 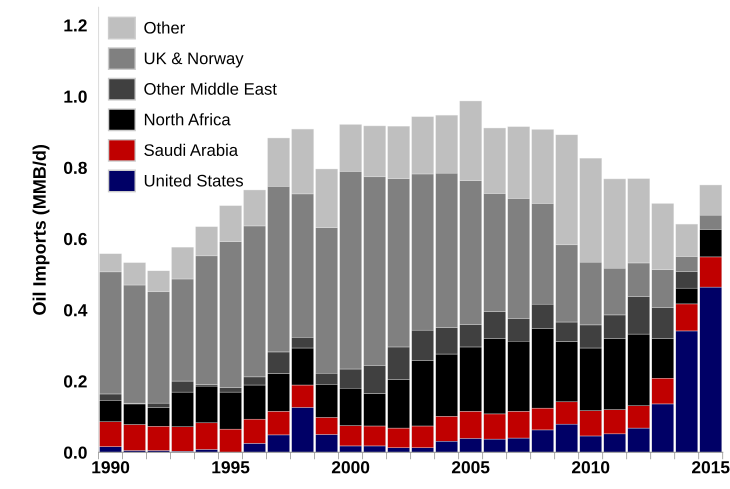 I want to click on legend-label: Other, so click(x=164, y=27).